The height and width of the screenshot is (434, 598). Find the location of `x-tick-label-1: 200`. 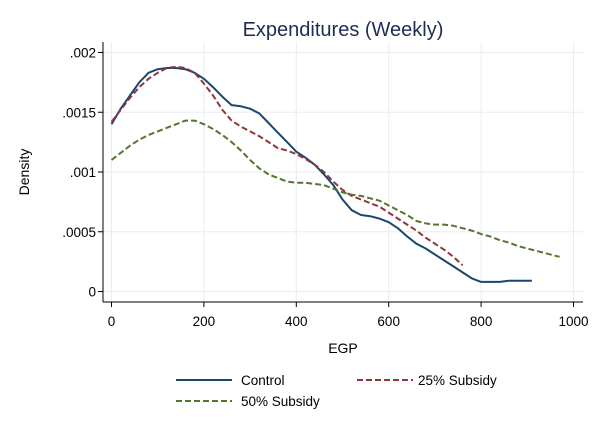

x-tick-label-1: 200 is located at coordinates (204, 321).